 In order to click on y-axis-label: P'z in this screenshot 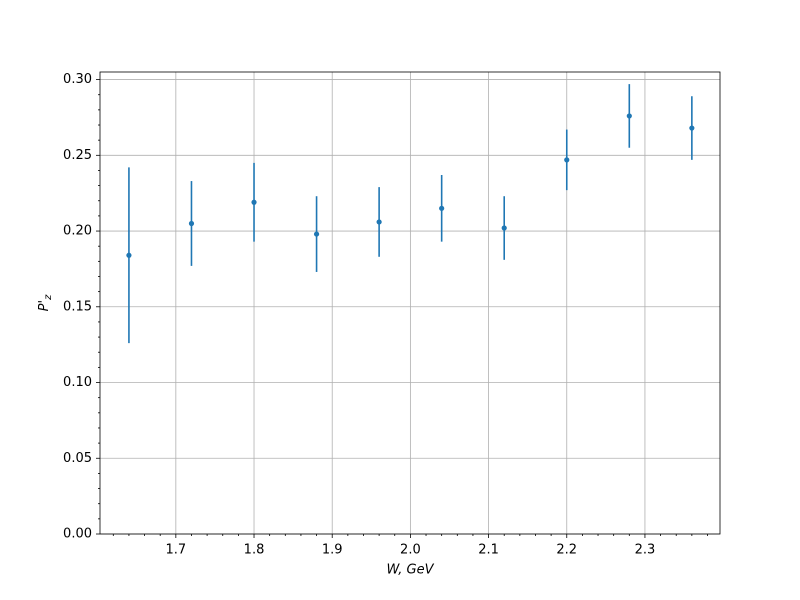, I will do `click(46, 302)`.